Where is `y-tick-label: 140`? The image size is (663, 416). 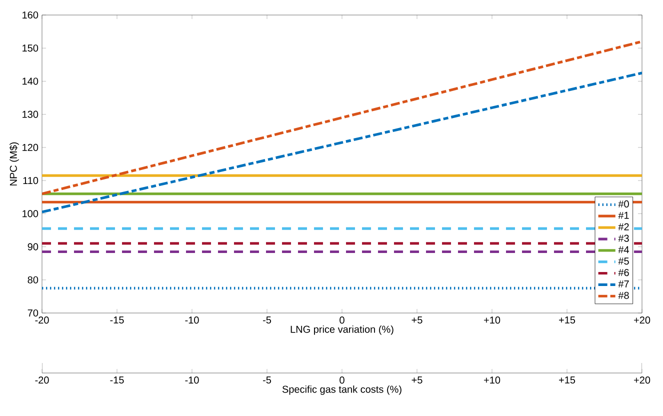 y-tick-label: 140 is located at coordinates (30, 81).